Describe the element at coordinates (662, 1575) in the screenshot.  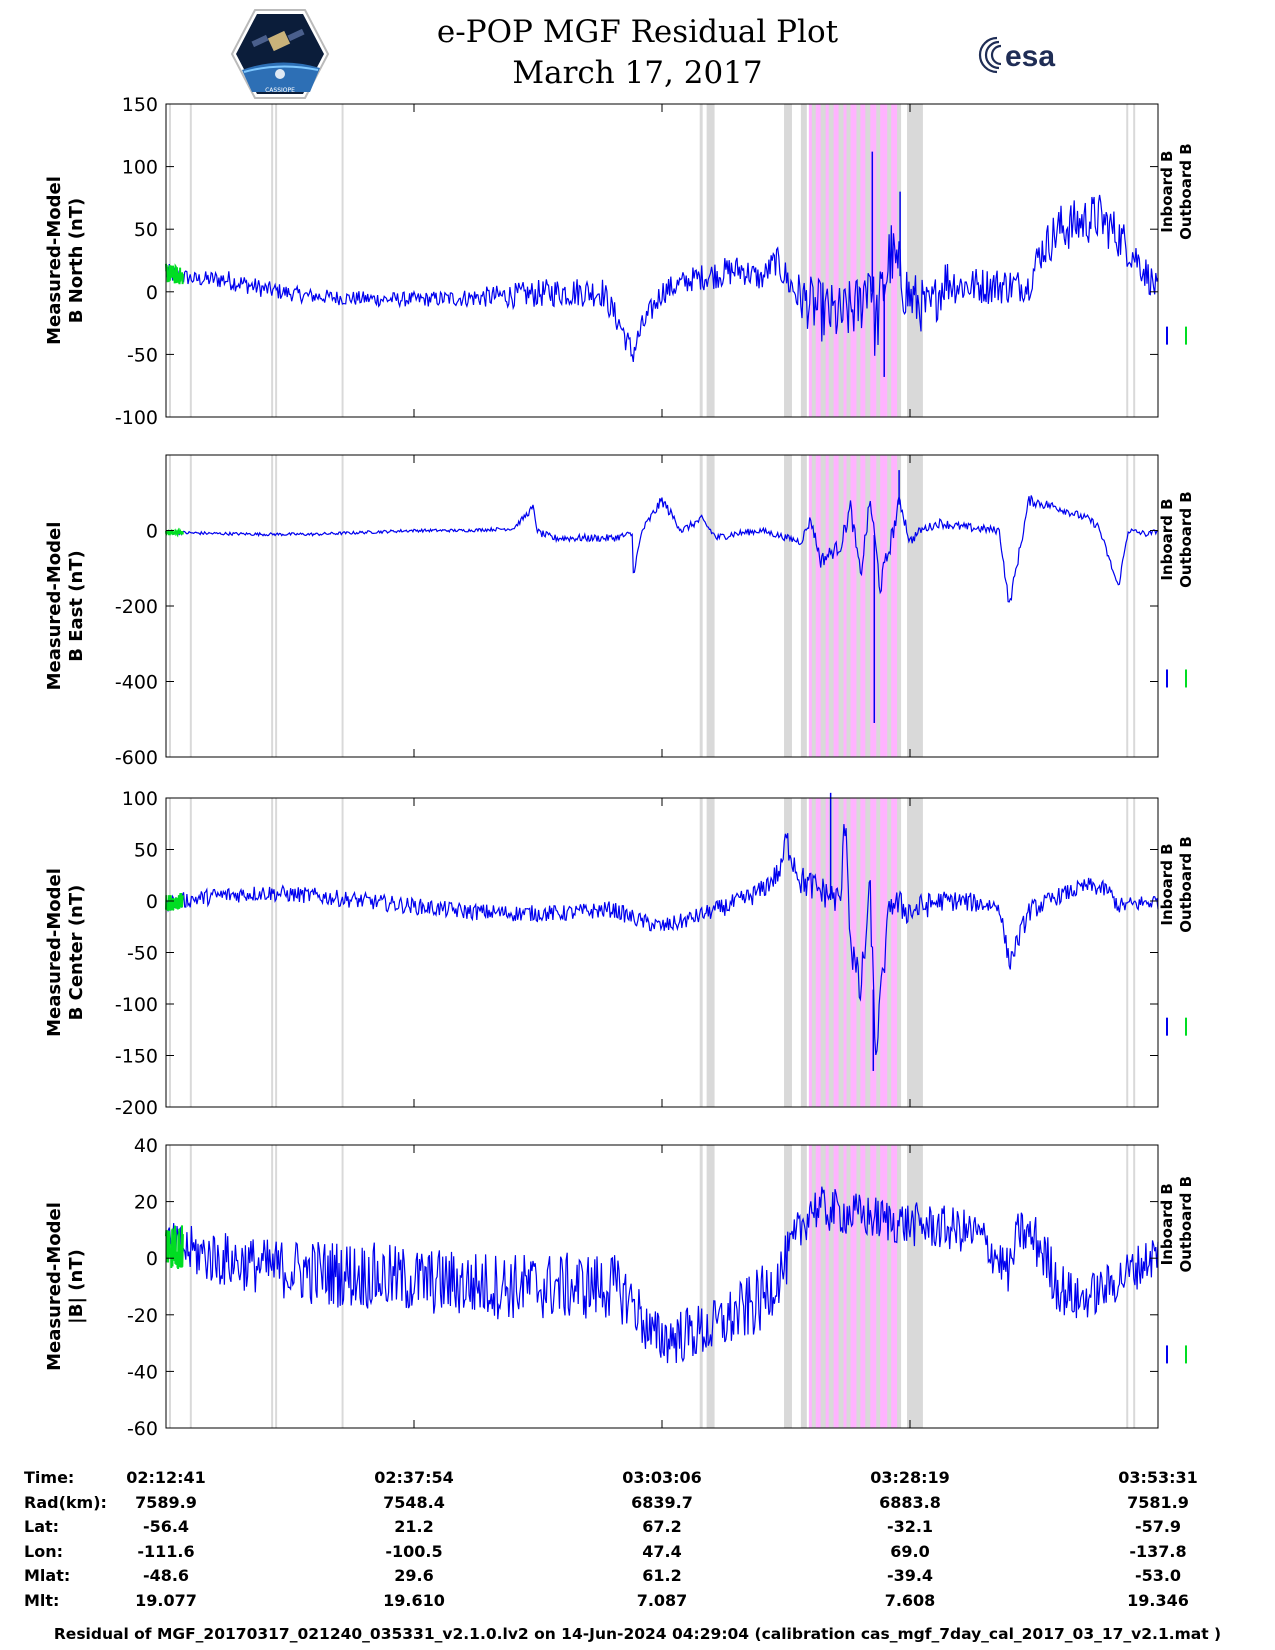
I see `ephemeris-value: 61.2` at that location.